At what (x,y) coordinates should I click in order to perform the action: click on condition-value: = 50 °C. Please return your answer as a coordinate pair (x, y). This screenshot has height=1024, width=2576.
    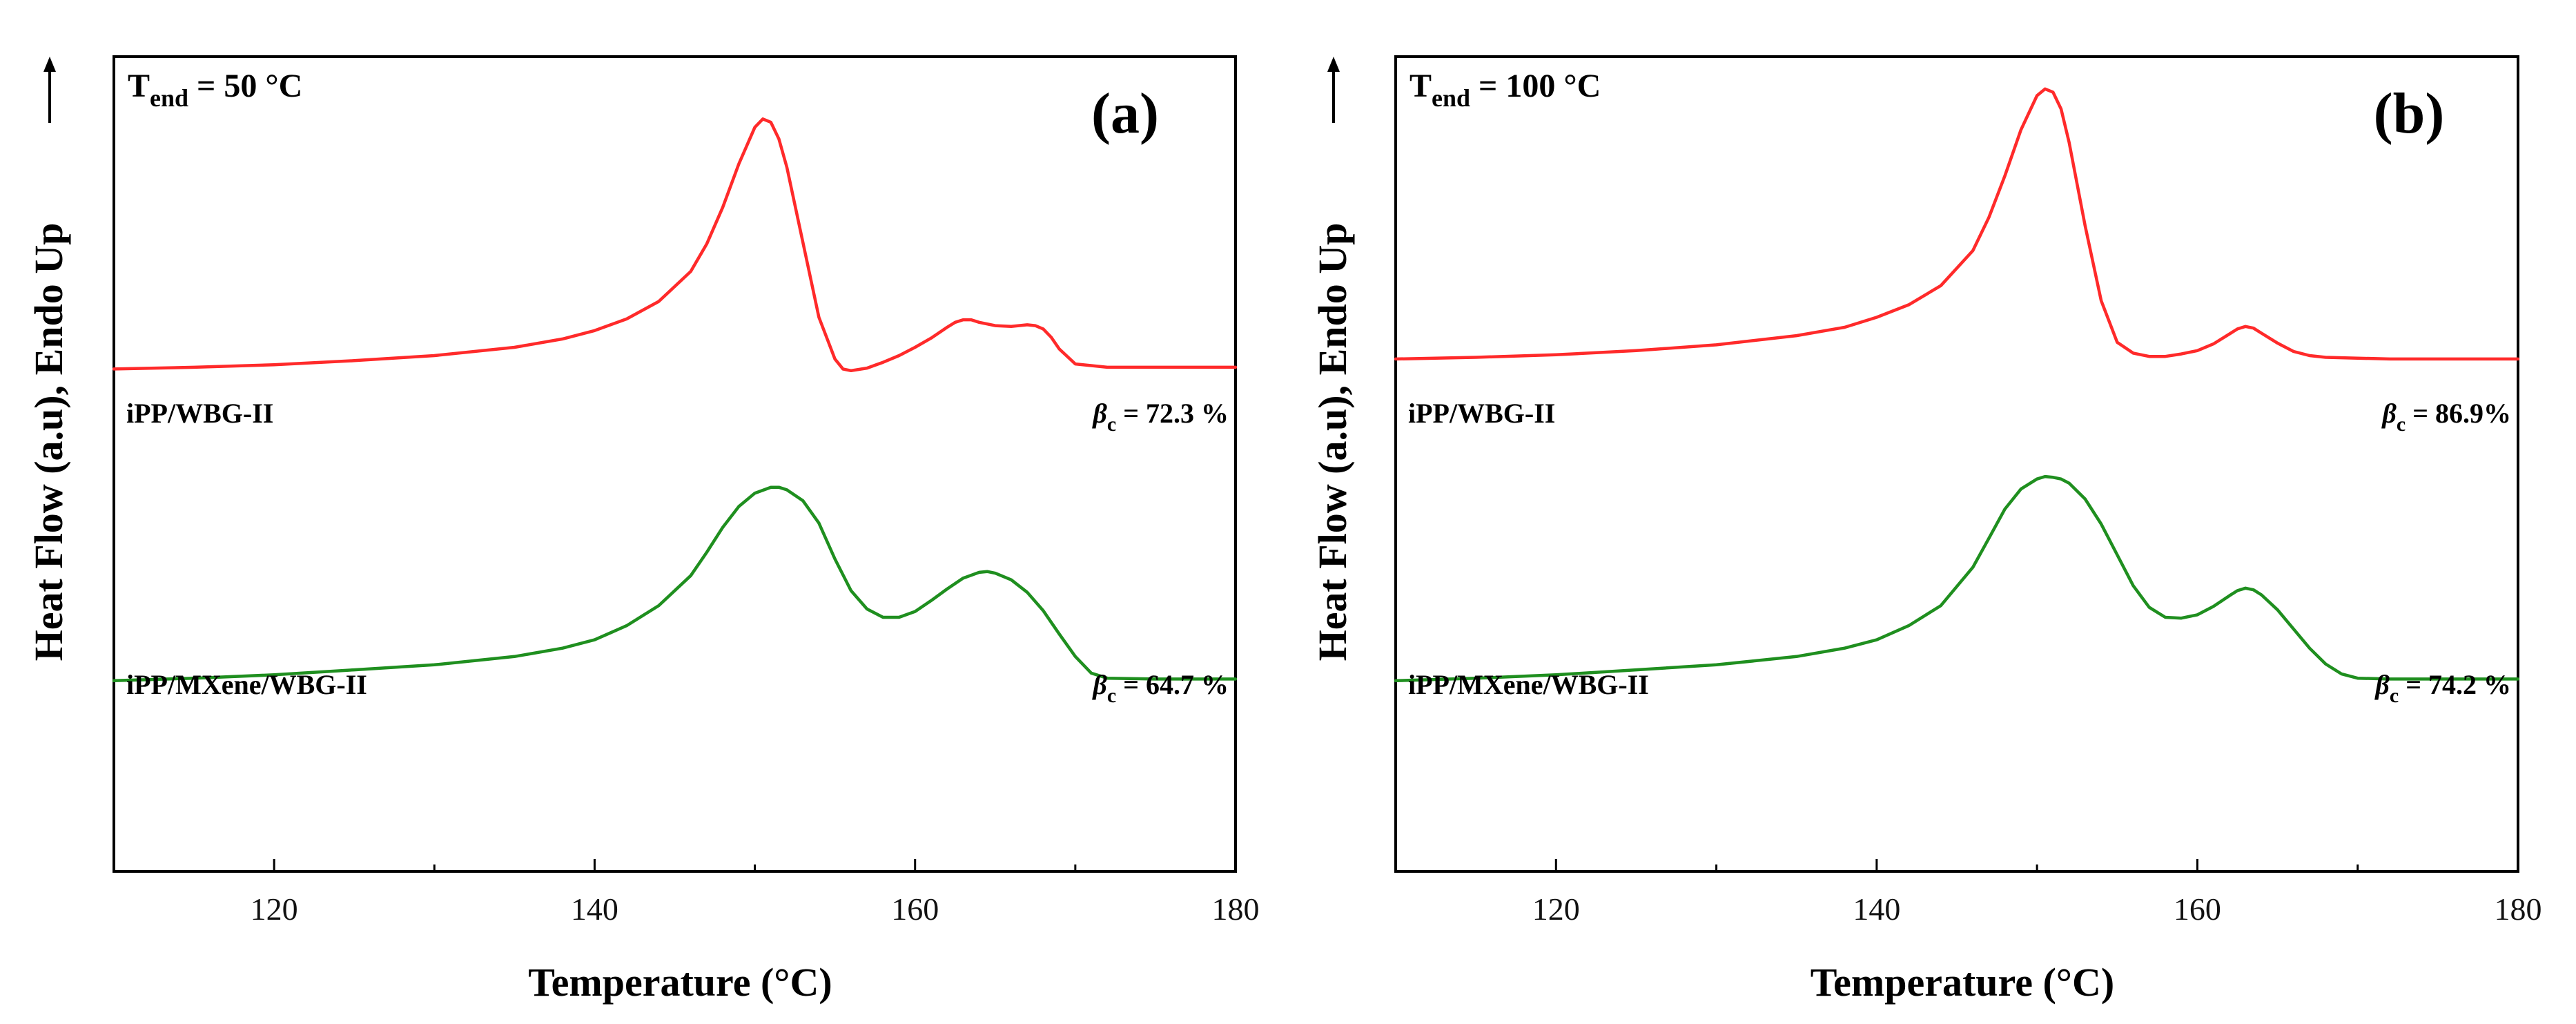
    Looking at the image, I should click on (245, 86).